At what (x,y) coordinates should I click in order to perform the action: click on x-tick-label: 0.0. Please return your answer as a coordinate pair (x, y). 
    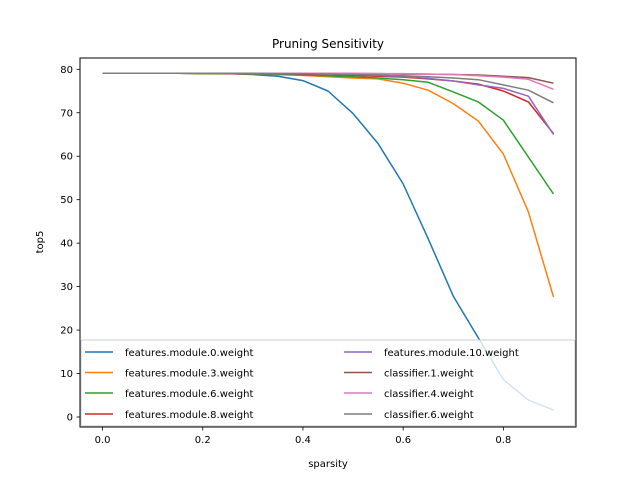
    Looking at the image, I should click on (103, 440).